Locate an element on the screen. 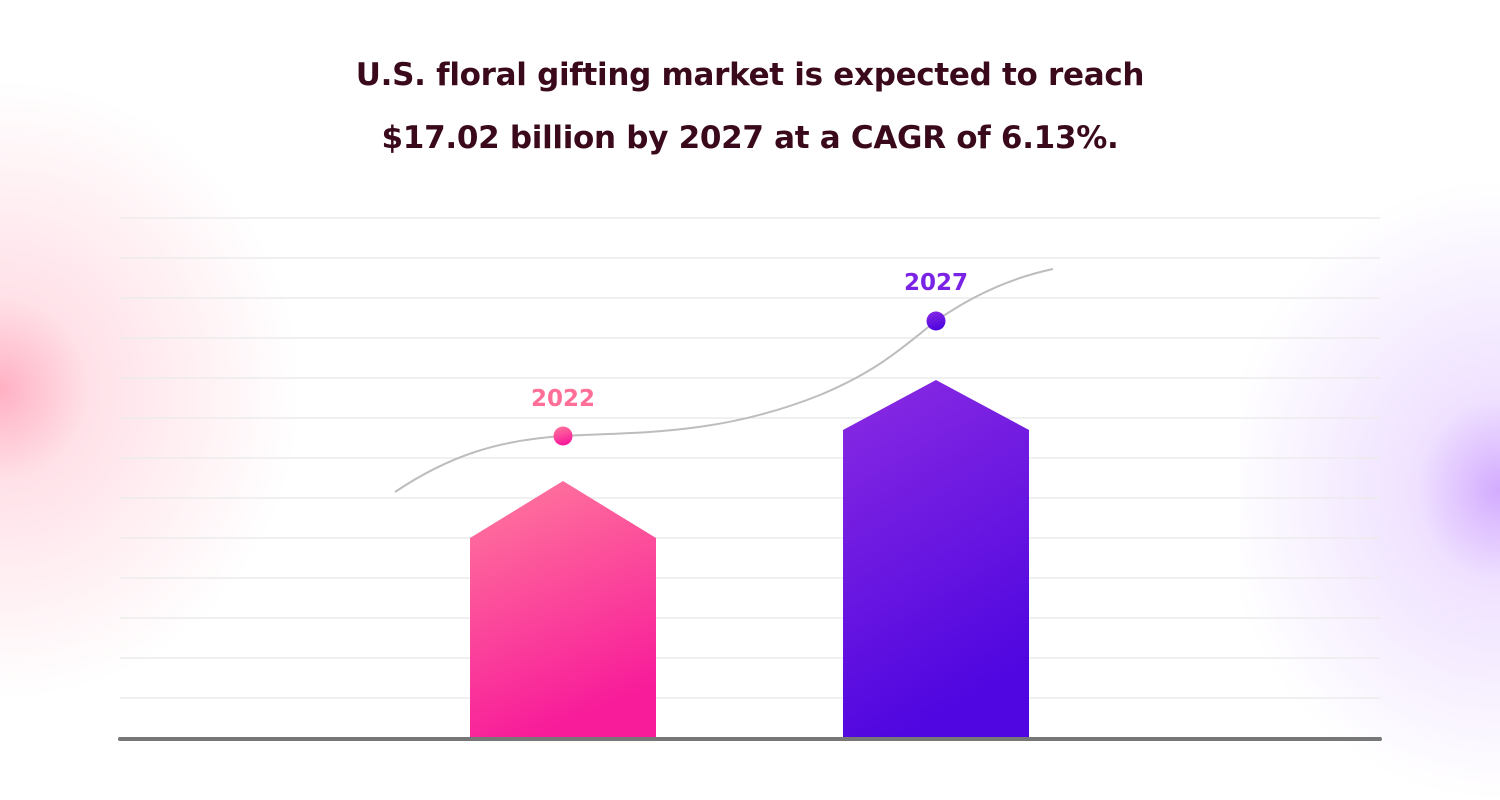 Image resolution: width=1500 pixels, height=800 pixels. decorative-glow-right is located at coordinates (1370, 490).